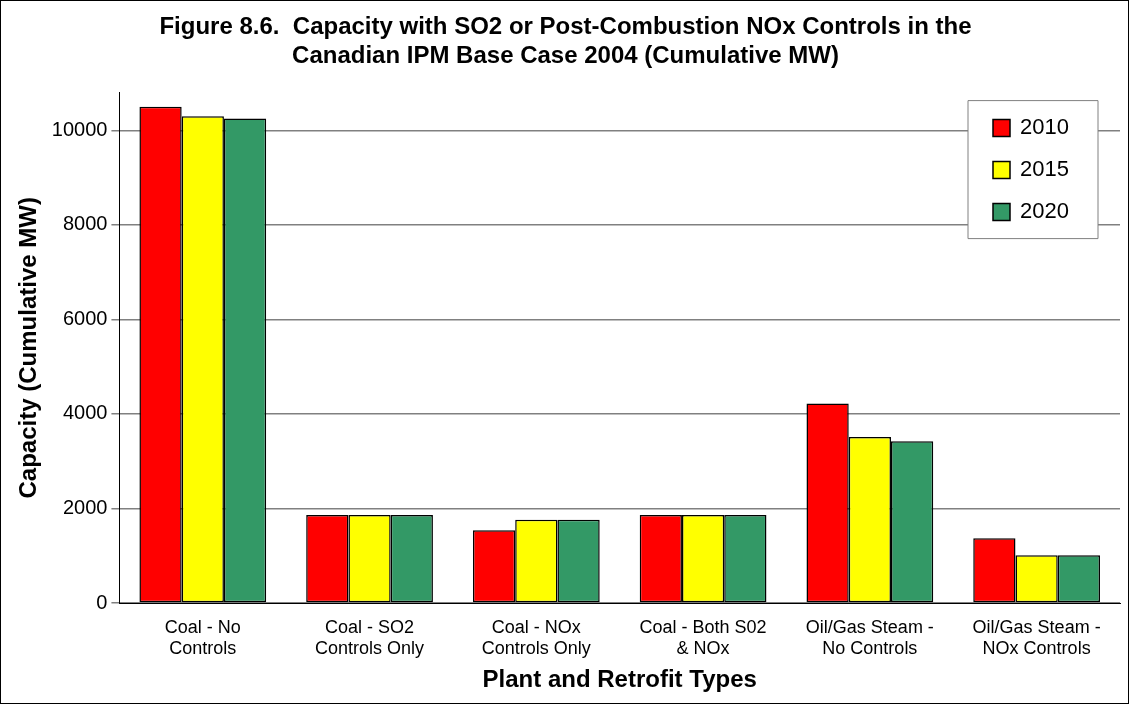 The height and width of the screenshot is (704, 1129). Describe the element at coordinates (28, 348) in the screenshot. I see `y-axis-title: Capacity (Cumulative MW)` at that location.